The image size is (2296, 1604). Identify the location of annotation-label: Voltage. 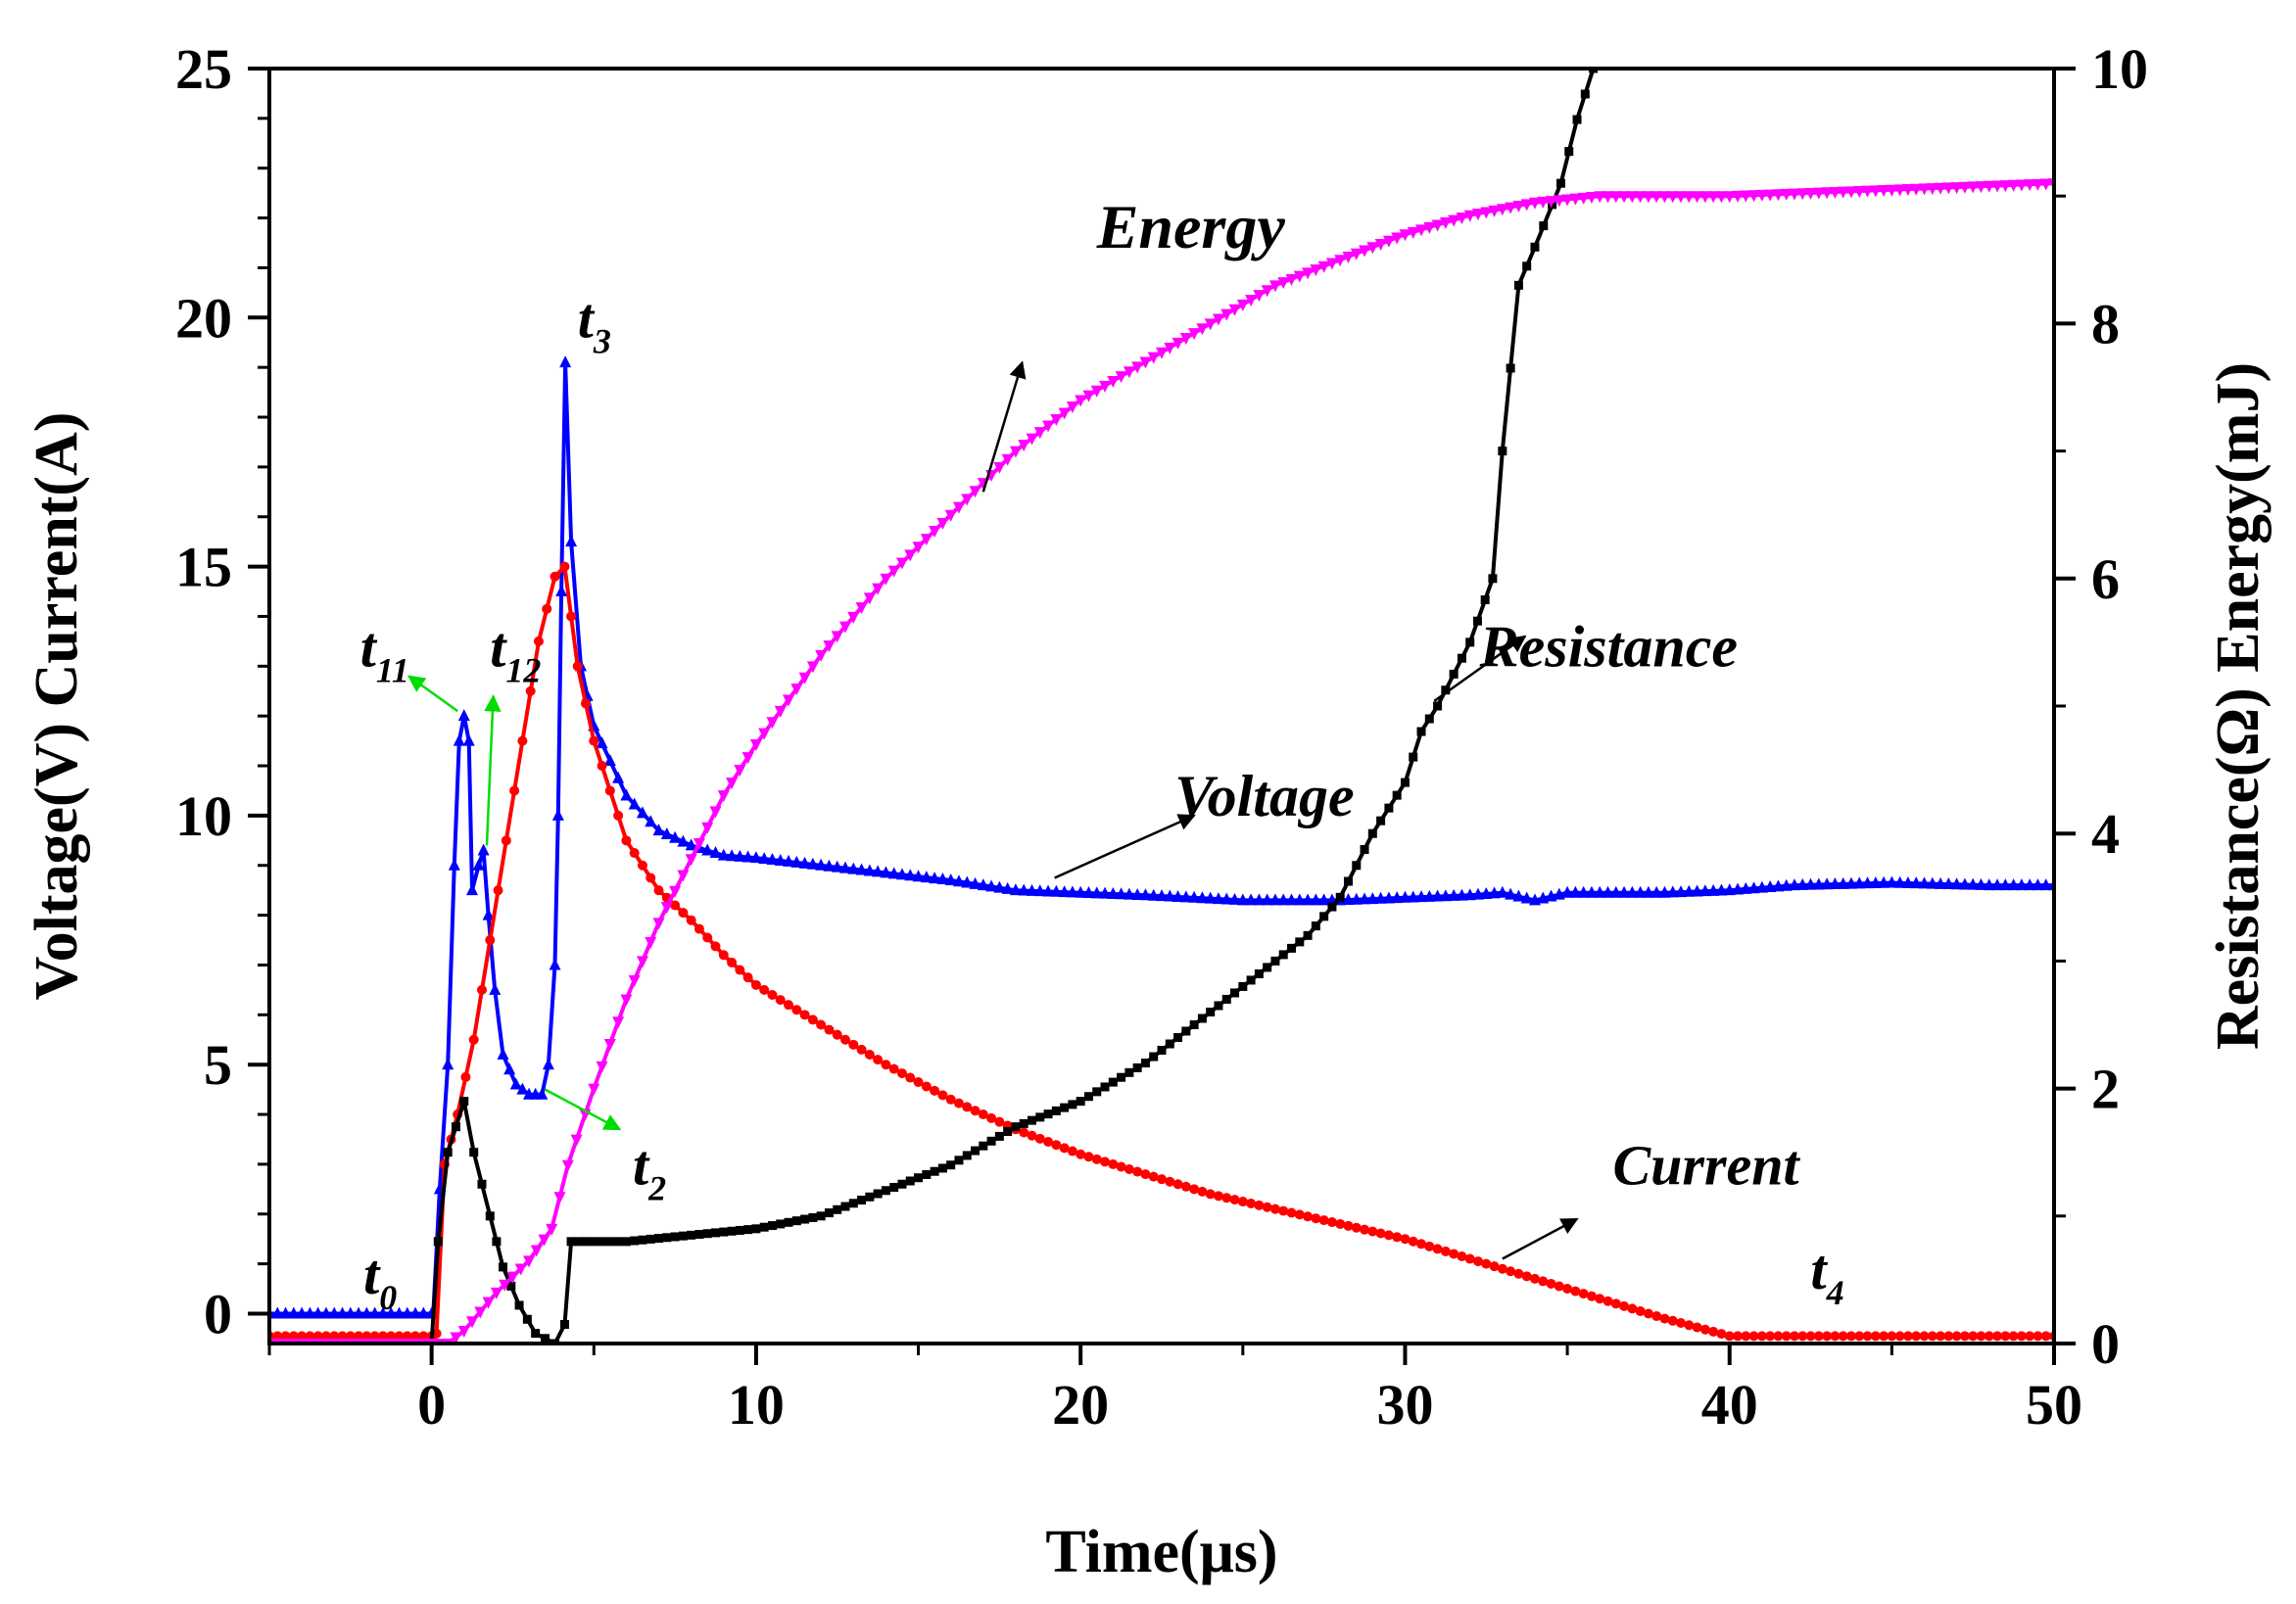
(1264, 796).